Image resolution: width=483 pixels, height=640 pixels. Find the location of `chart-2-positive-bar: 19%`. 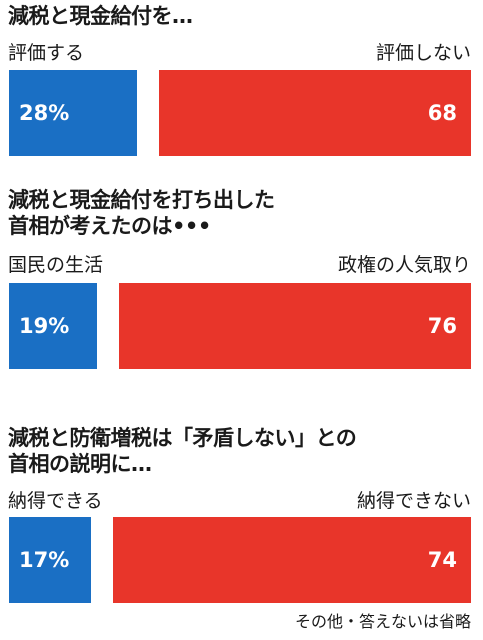

chart-2-positive-bar: 19% is located at coordinates (53, 326).